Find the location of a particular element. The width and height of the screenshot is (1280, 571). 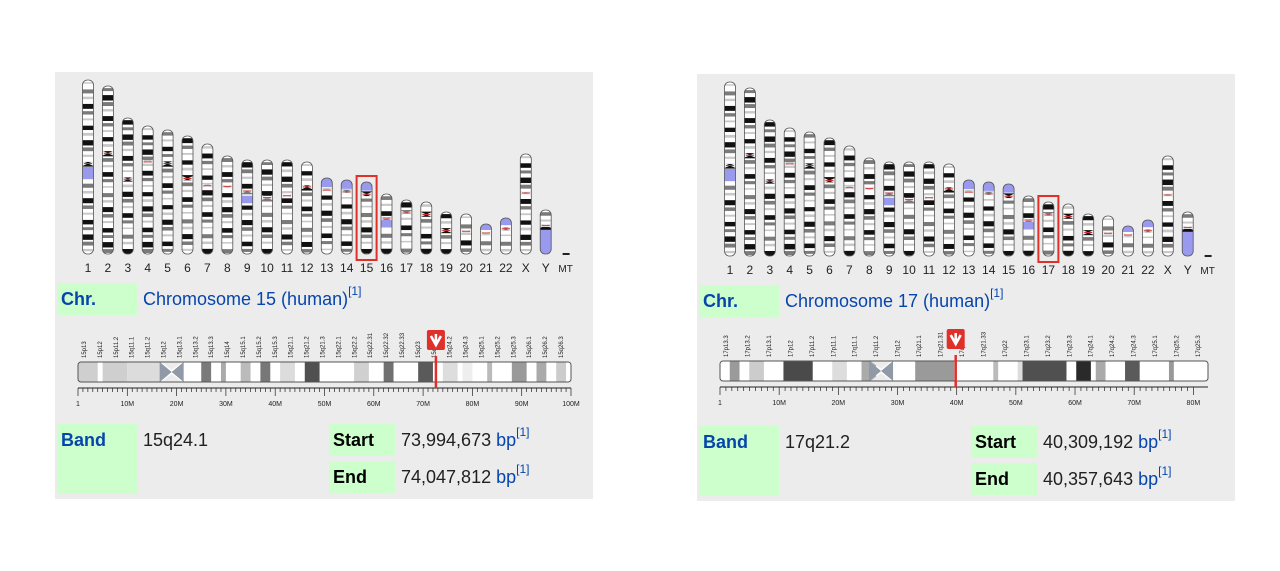

chromosome-label-12: 12 is located at coordinates (307, 268).